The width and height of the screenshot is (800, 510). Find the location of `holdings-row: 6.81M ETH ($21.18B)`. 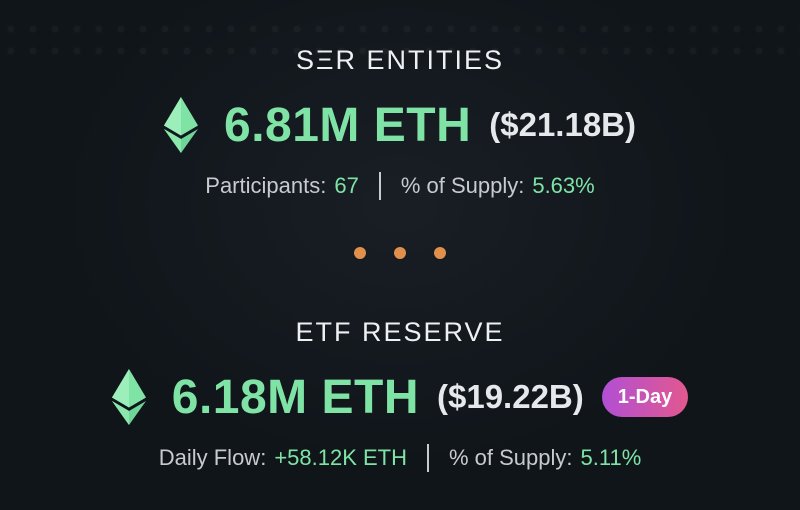

holdings-row: 6.81M ETH ($21.18B) is located at coordinates (400, 125).